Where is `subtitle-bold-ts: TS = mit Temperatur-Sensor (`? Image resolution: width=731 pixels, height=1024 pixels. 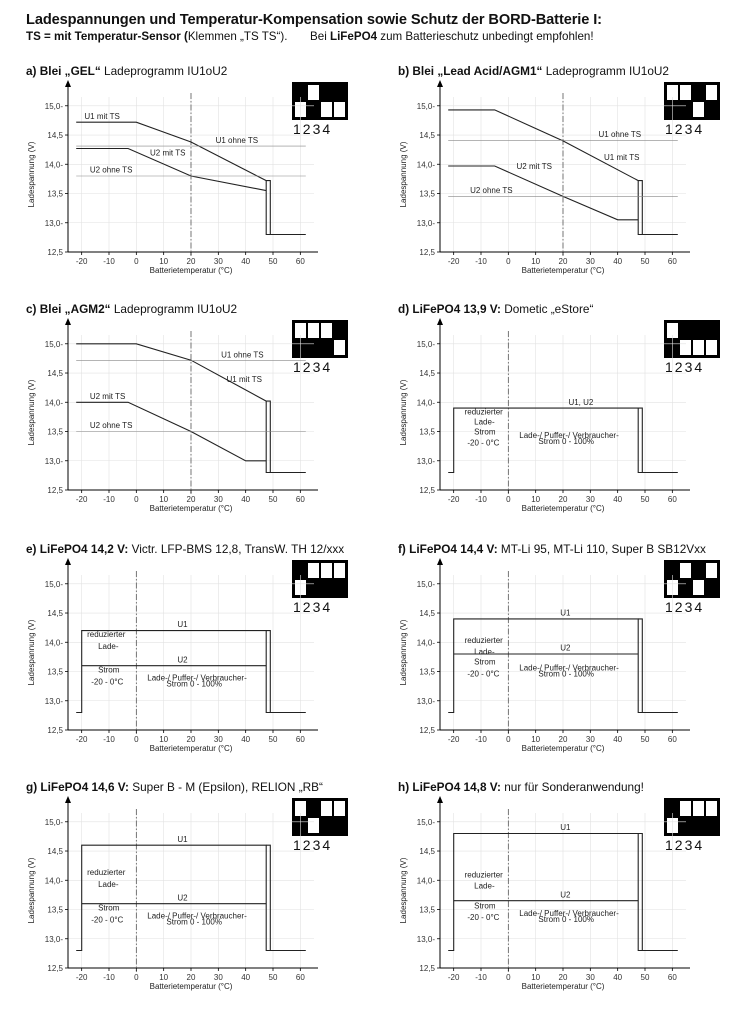 subtitle-bold-ts: TS = mit Temperatur-Sensor ( is located at coordinates (107, 36).